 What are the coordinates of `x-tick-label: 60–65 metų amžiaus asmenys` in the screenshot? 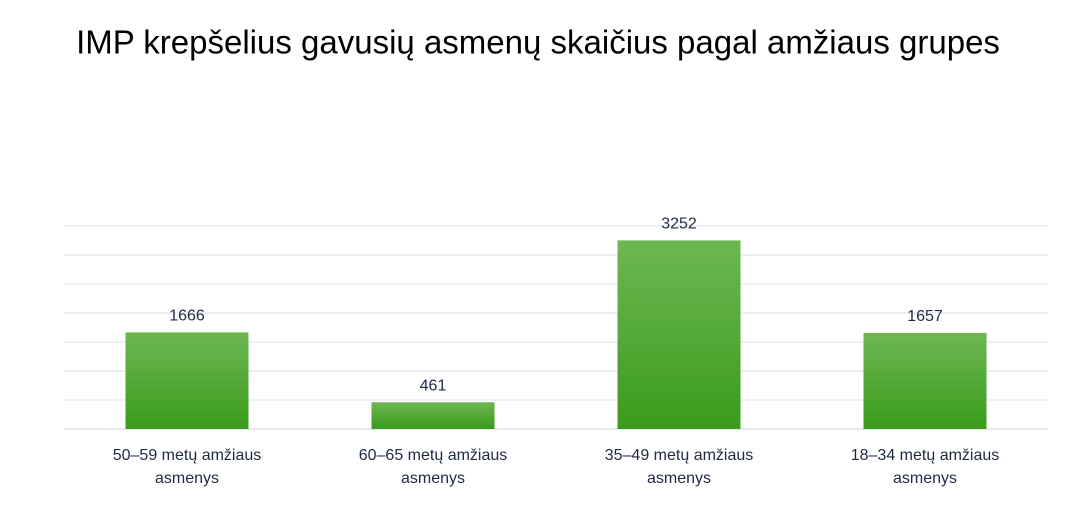 It's located at (433, 467).